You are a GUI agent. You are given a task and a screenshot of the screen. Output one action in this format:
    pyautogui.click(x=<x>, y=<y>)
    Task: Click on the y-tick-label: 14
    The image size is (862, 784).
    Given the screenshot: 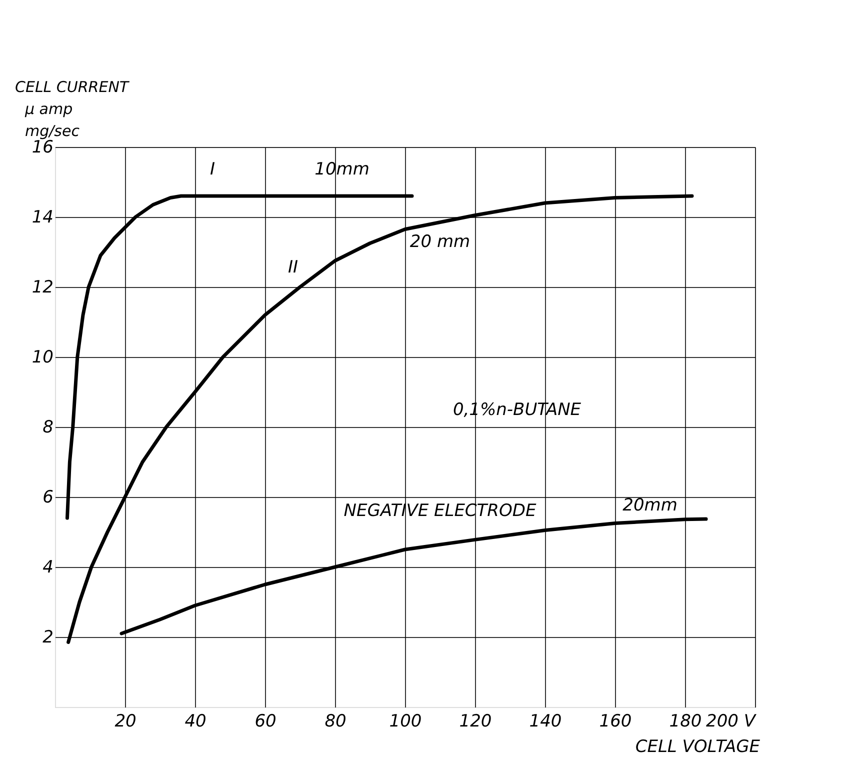 What is the action you would take?
    pyautogui.click(x=43, y=218)
    